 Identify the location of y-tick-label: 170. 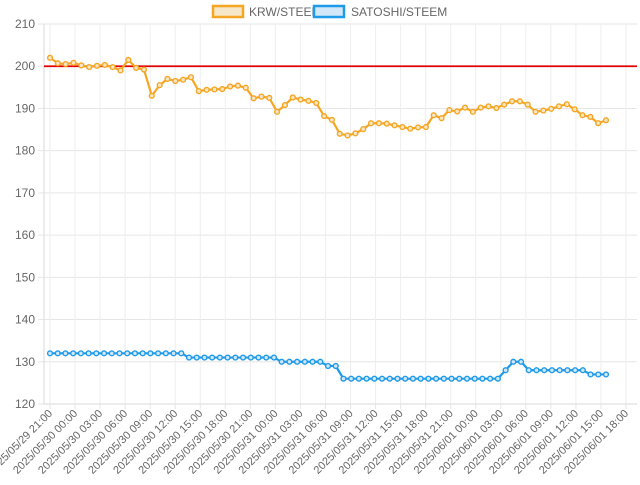
(25, 193).